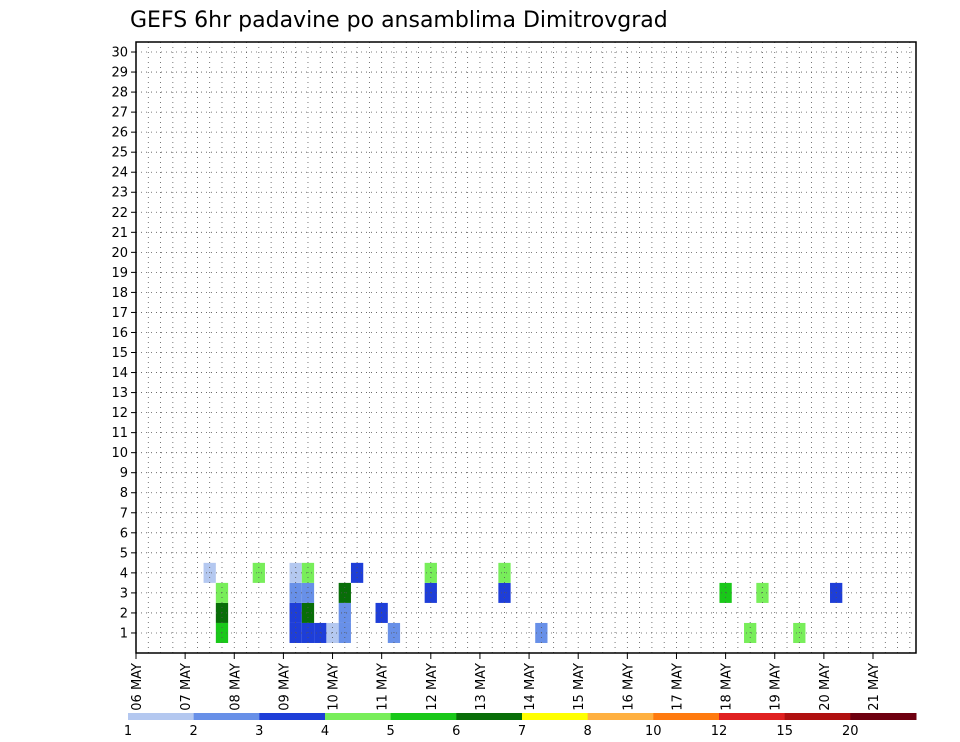 The image size is (960, 742). What do you see at coordinates (391, 731) in the screenshot?
I see `colorbar-label: 5` at bounding box center [391, 731].